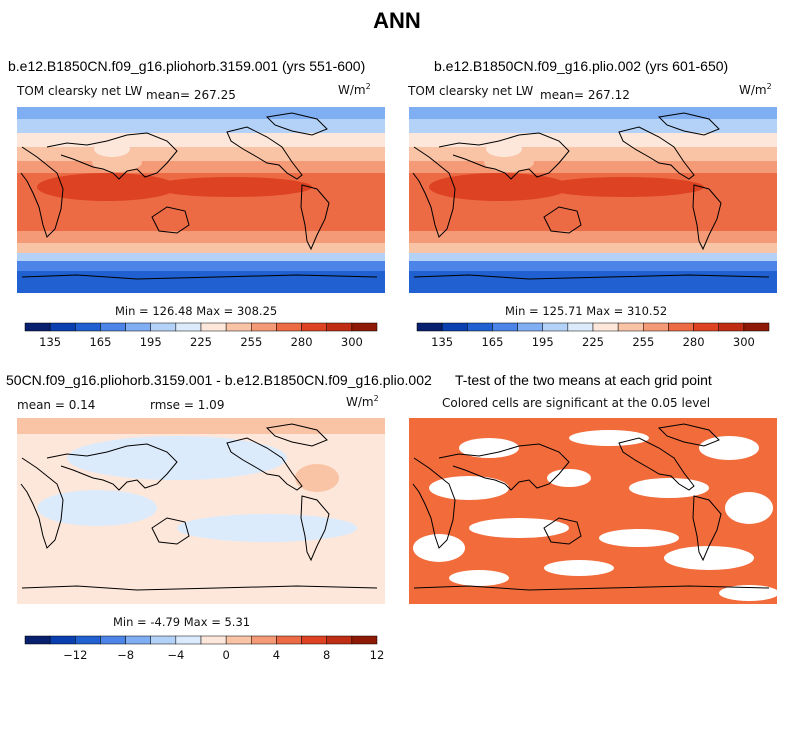 The height and width of the screenshot is (733, 794). Describe the element at coordinates (377, 655) in the screenshot. I see `colorbar-tick-label: 12` at that location.